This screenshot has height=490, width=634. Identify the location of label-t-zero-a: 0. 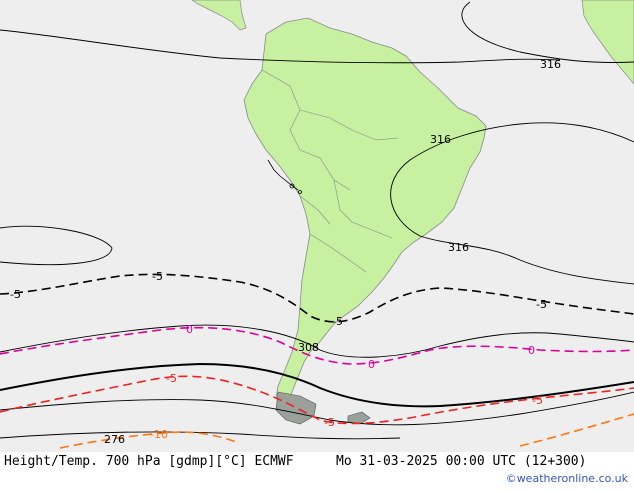
(189, 329).